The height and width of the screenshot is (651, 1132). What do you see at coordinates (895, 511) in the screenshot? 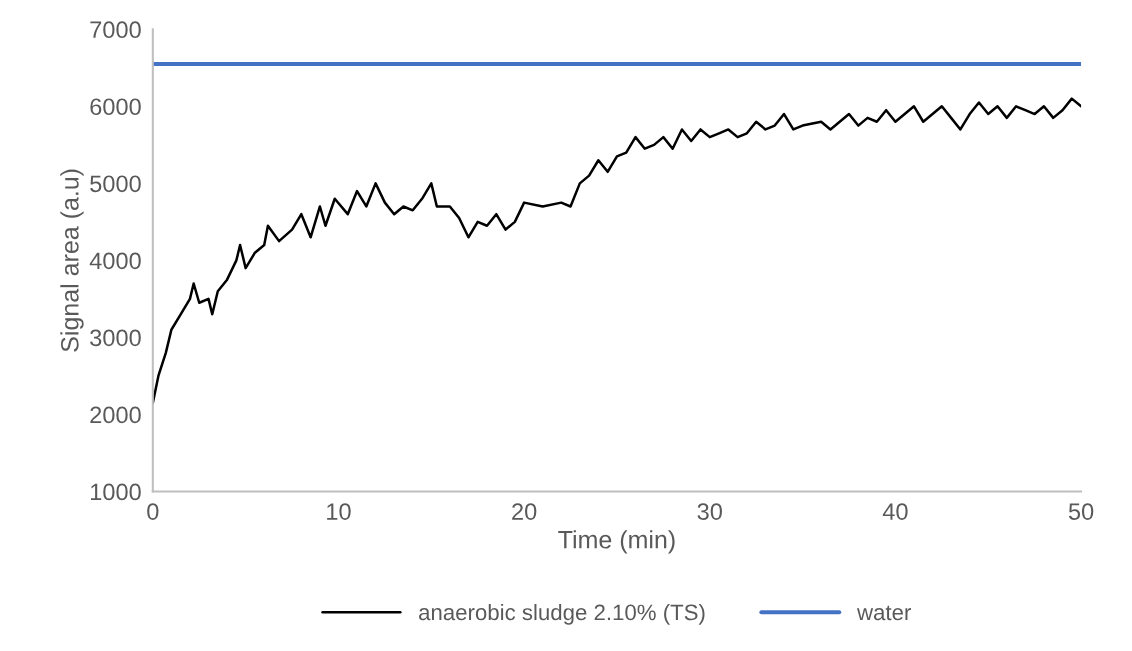
I see `x-tick-label: 40` at bounding box center [895, 511].